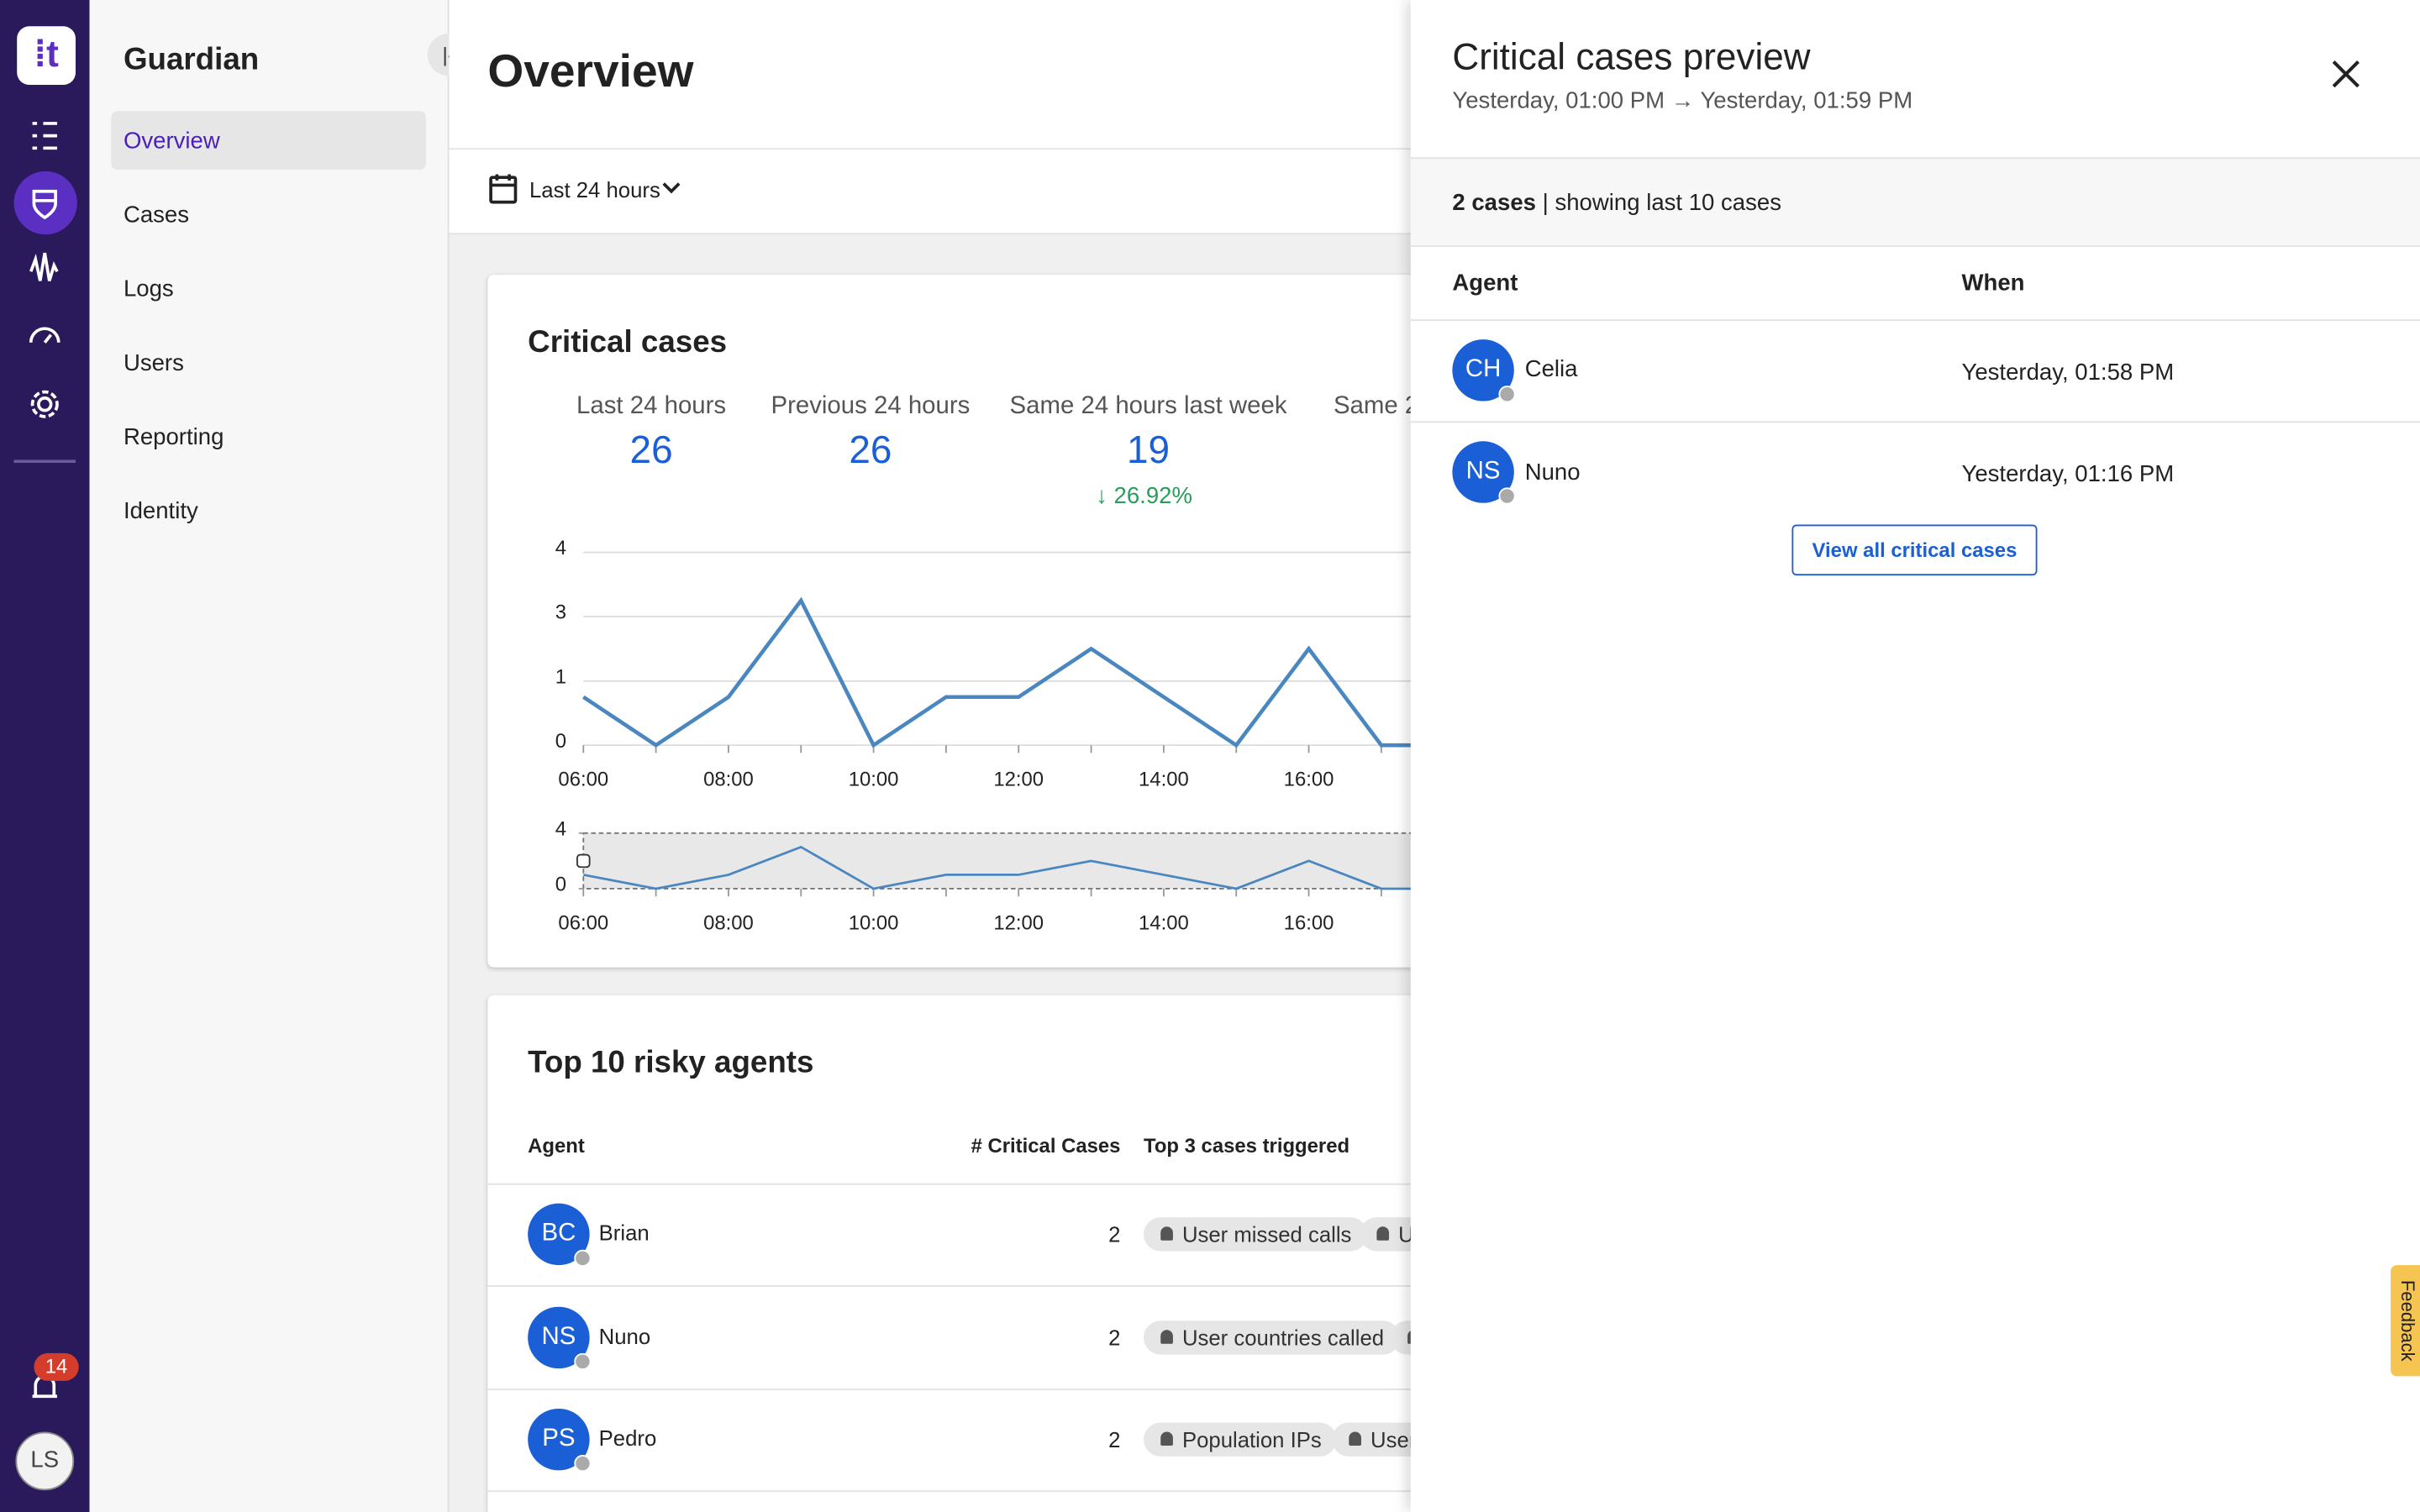 The image size is (2420, 1512). Describe the element at coordinates (594, 189) in the screenshot. I see `time-filter: Last 24 hours` at that location.